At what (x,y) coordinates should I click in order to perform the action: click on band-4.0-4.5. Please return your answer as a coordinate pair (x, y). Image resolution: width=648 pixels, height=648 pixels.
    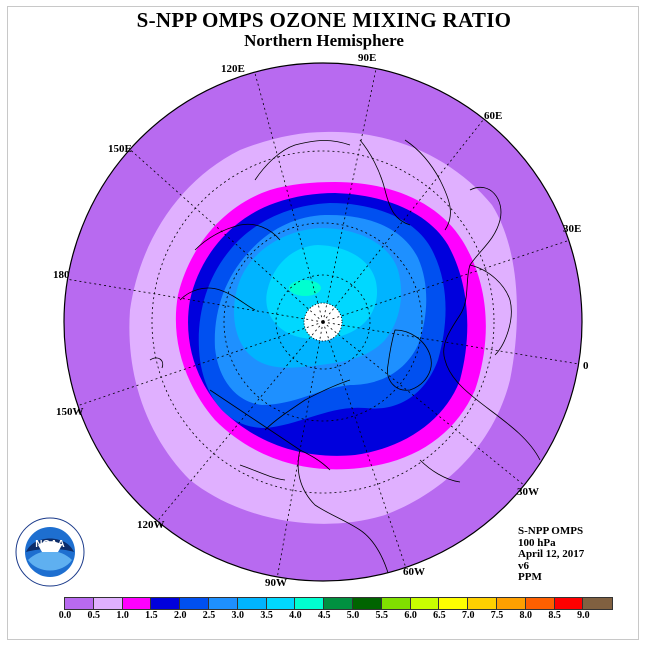
    Looking at the image, I should click on (305, 288).